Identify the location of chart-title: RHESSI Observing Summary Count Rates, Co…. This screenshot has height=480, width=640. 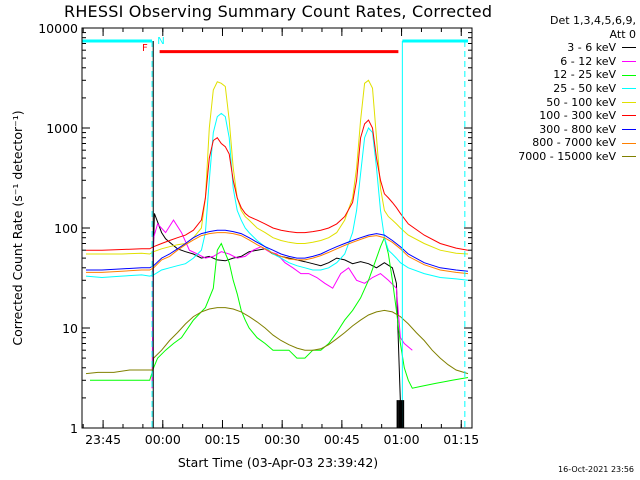
(278, 11).